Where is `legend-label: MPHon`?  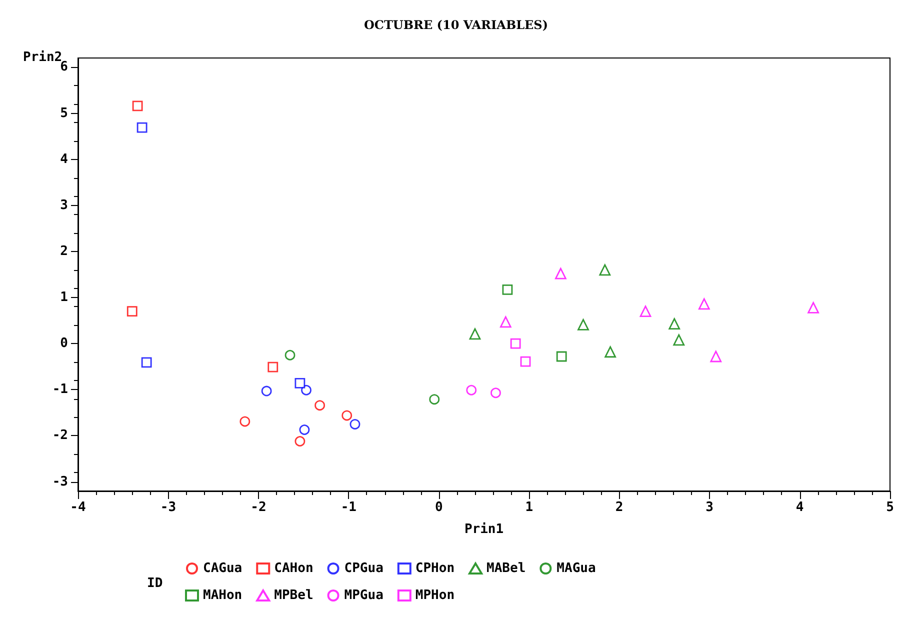
legend-label: MPHon is located at coordinates (435, 595).